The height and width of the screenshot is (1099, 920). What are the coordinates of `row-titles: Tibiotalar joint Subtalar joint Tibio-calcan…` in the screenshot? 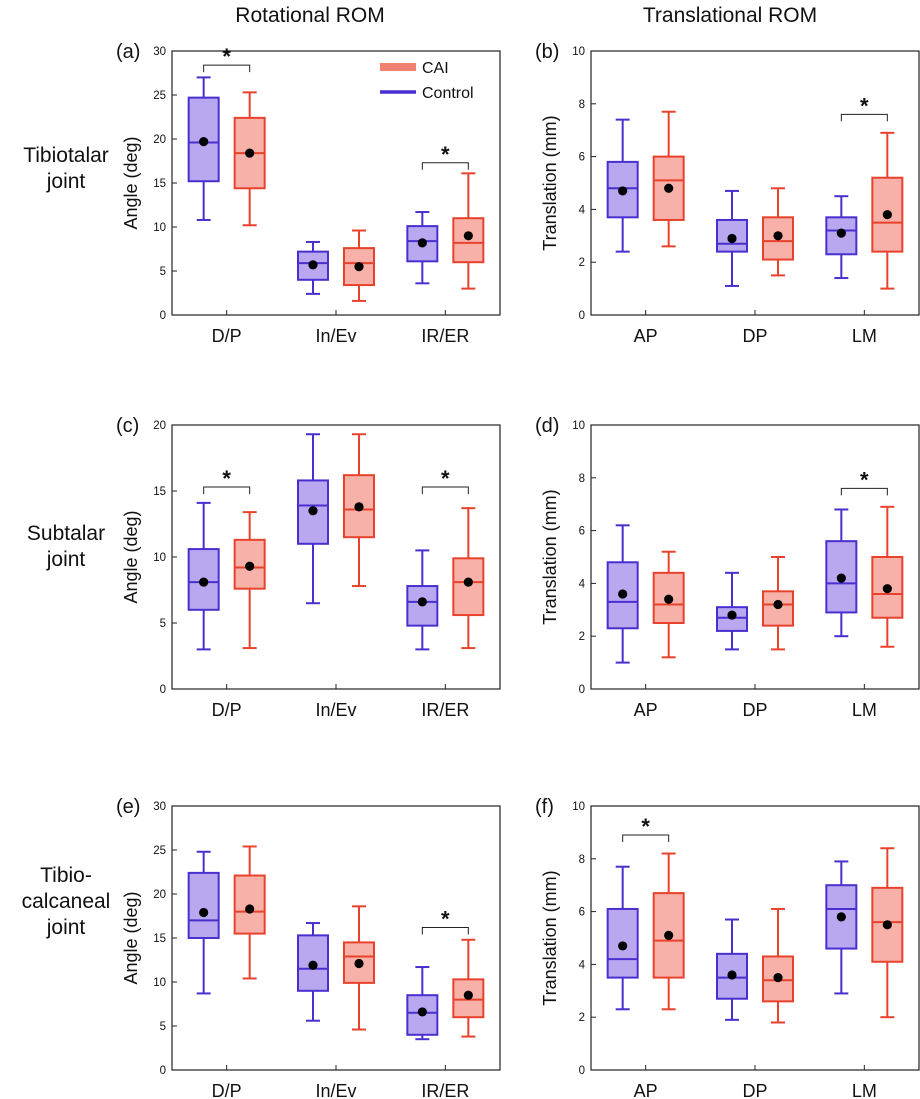 It's located at (66, 541).